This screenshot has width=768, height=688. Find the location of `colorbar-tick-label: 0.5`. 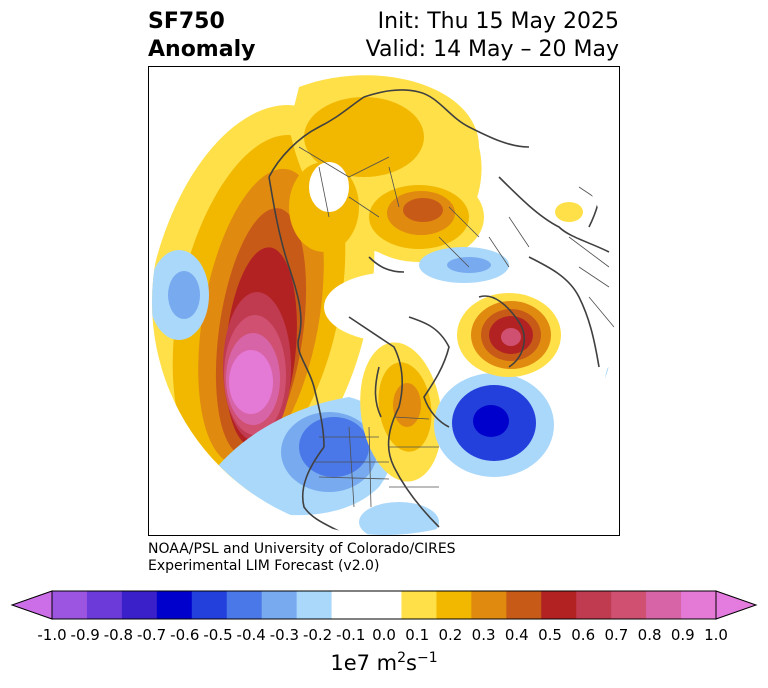

colorbar-tick-label: 0.5 is located at coordinates (550, 635).